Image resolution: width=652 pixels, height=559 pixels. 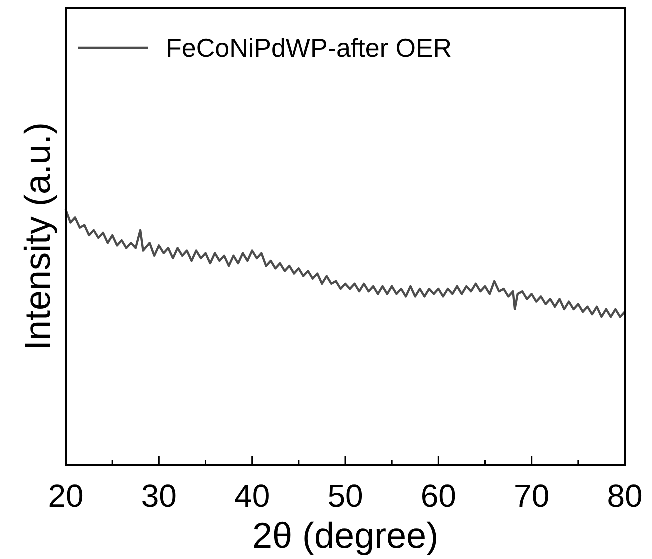 What do you see at coordinates (309, 48) in the screenshot?
I see `legend-label: FeCoNiPdWP-after OER` at bounding box center [309, 48].